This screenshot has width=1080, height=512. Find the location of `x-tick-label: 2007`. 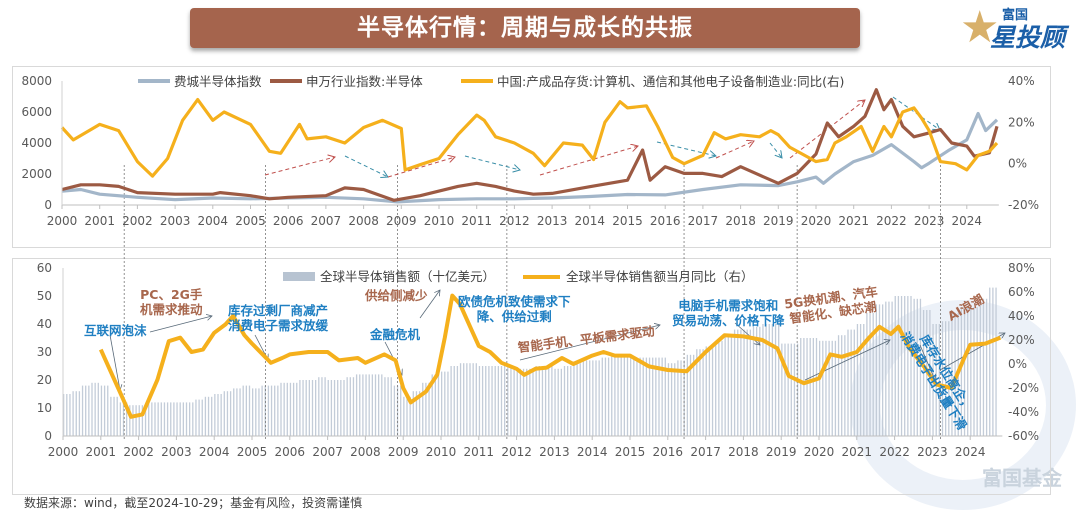

x-tick-label: 2007 is located at coordinates (326, 221).